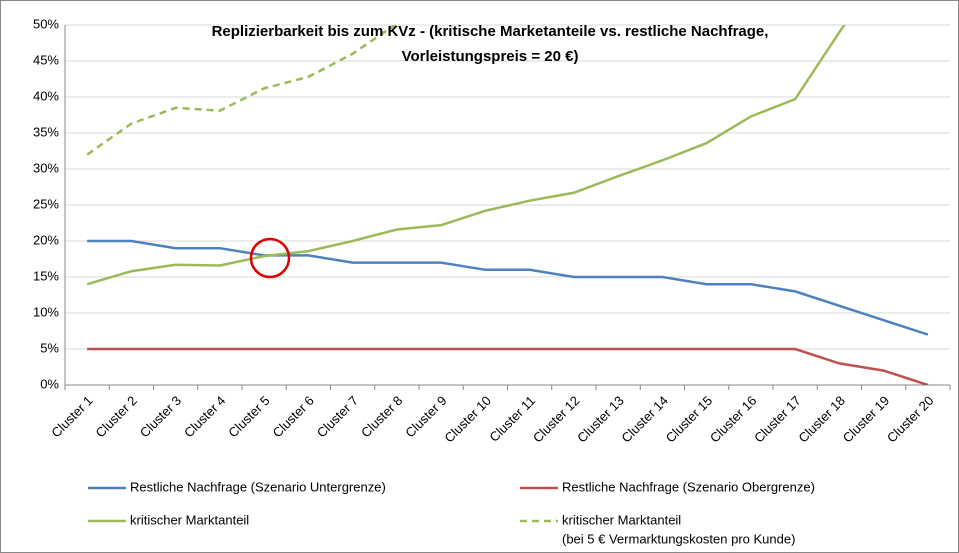 This screenshot has height=553, width=959. I want to click on legend-label: (bei 5 € Vermarktungskosten pro Kunde), so click(678, 538).